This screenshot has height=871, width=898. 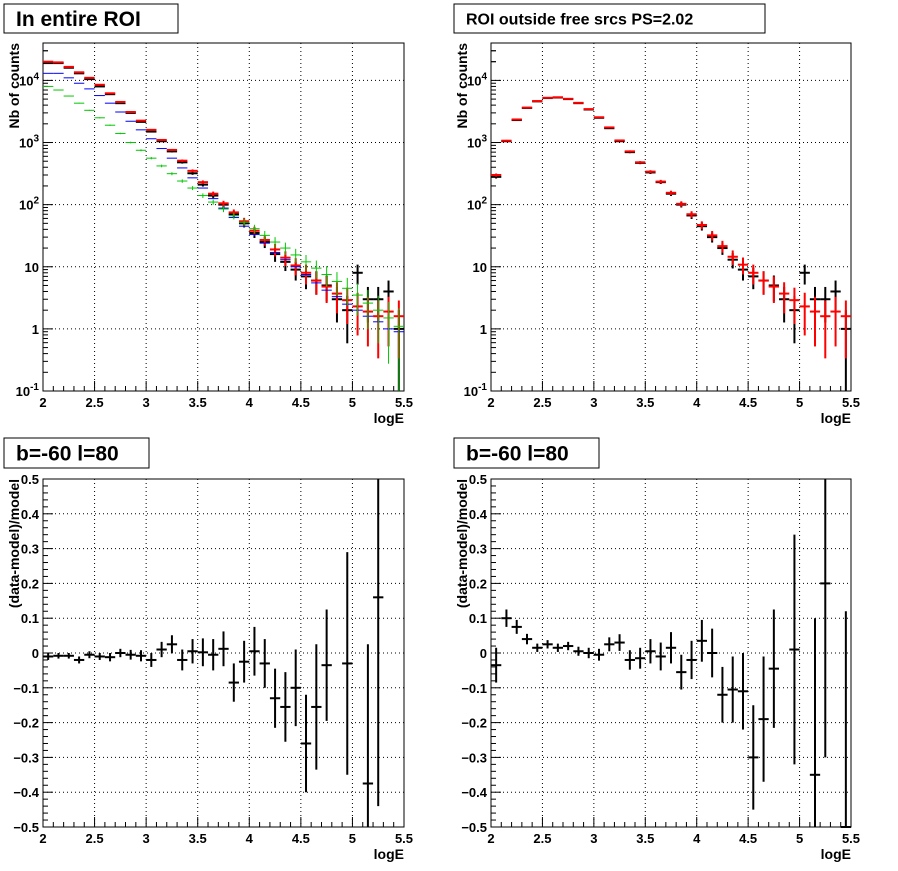 I want to click on series-green, so click(x=223, y=238).